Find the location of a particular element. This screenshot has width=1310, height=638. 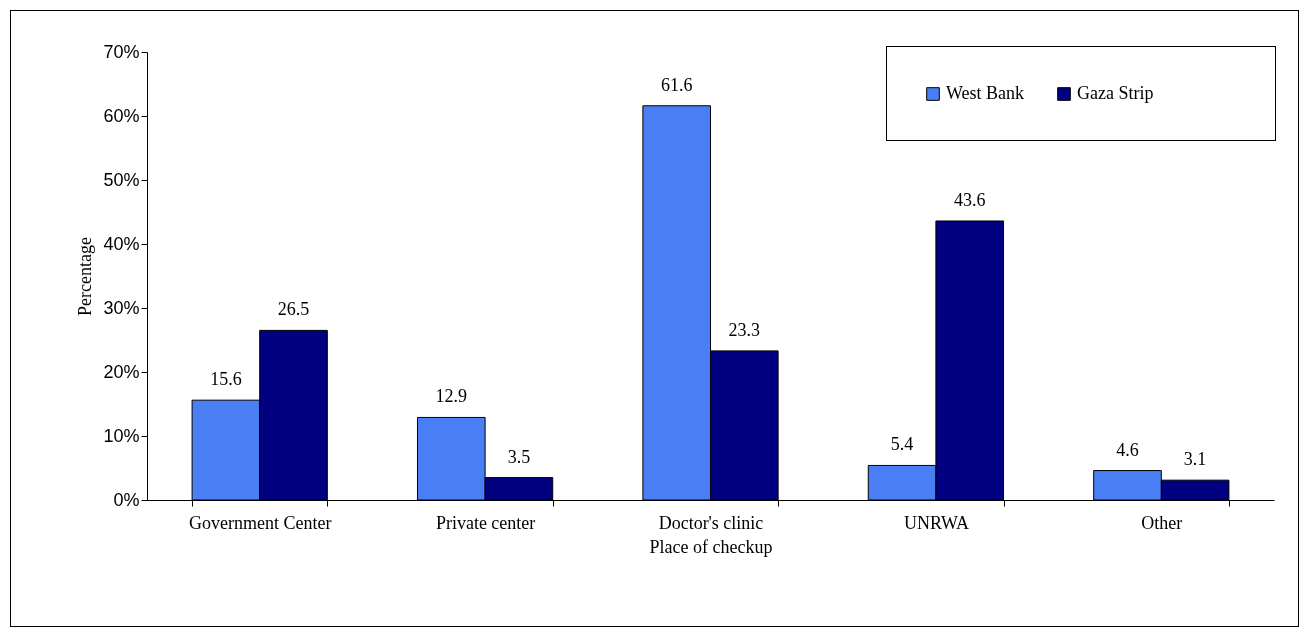

legend-label: West Bank is located at coordinates (985, 93).